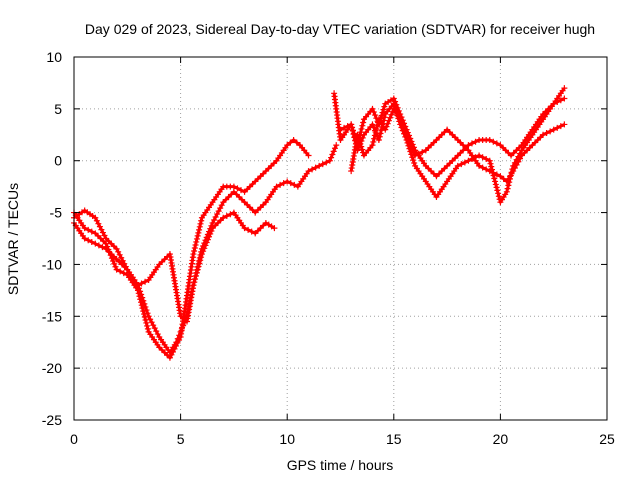  What do you see at coordinates (52, 264) in the screenshot?
I see `y-tick-label: -10` at bounding box center [52, 264].